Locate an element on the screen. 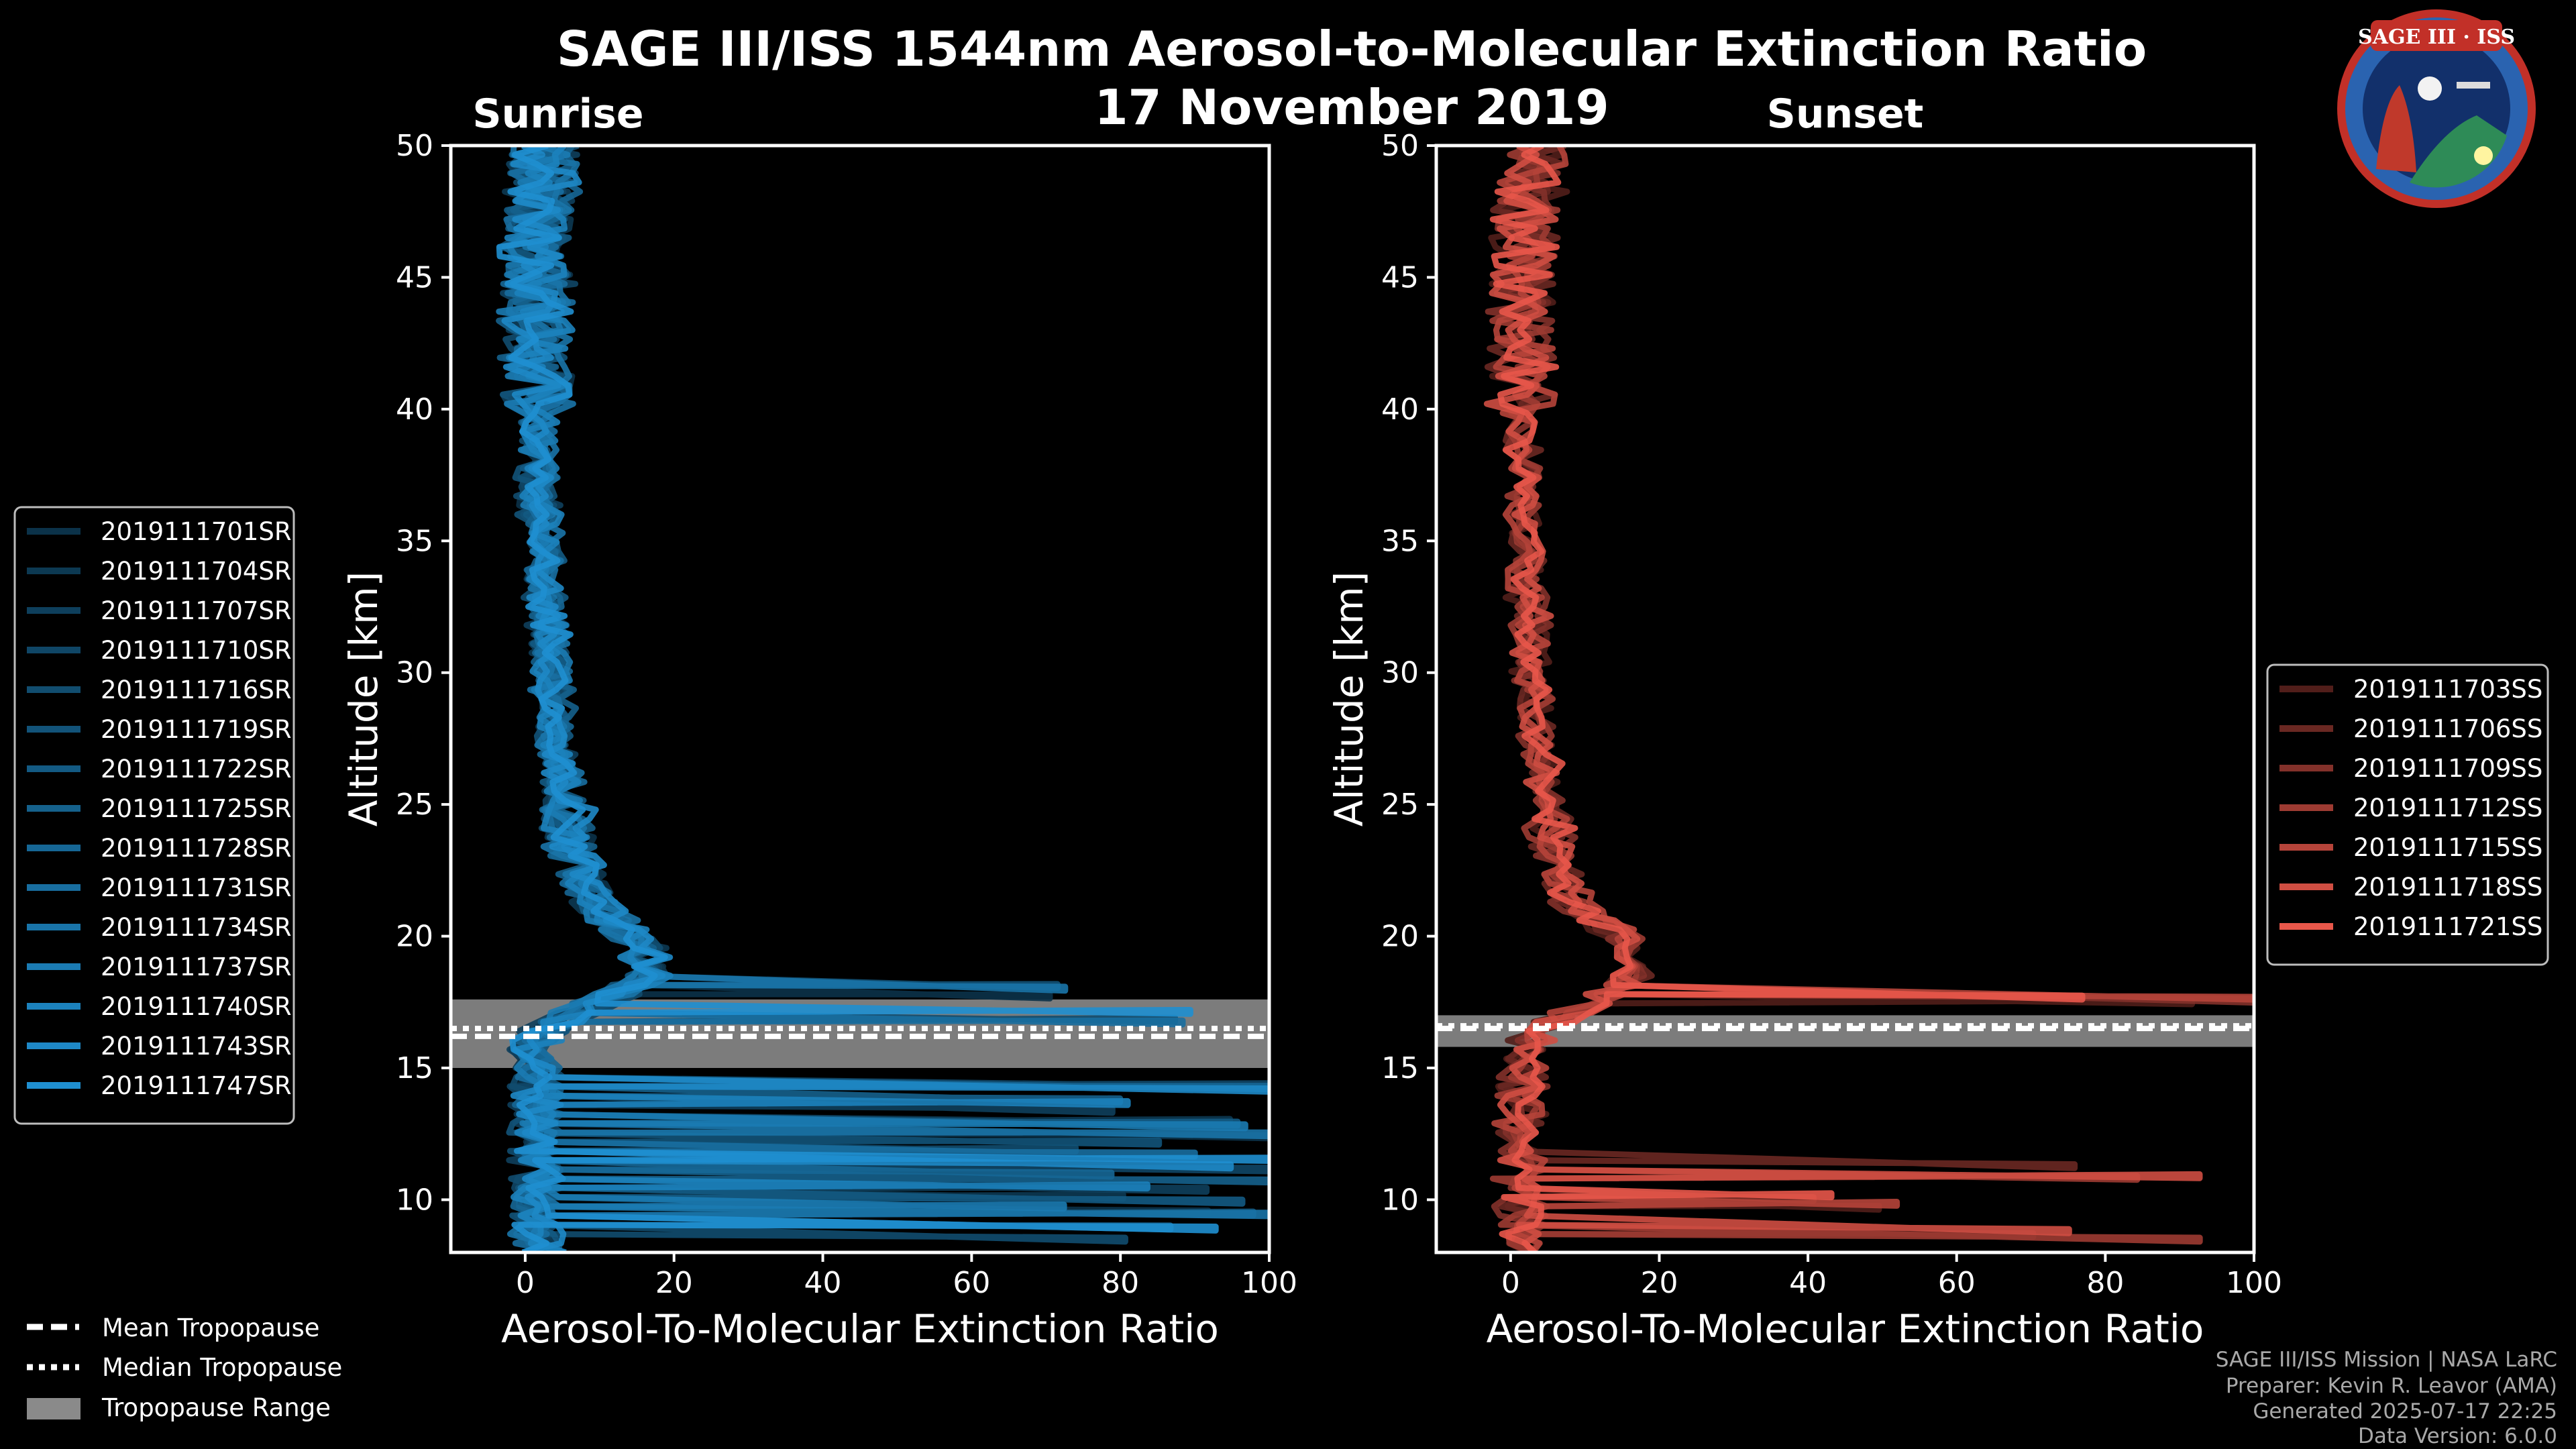 This screenshot has height=1449, width=2576. iss-station-icon is located at coordinates (2473, 85).